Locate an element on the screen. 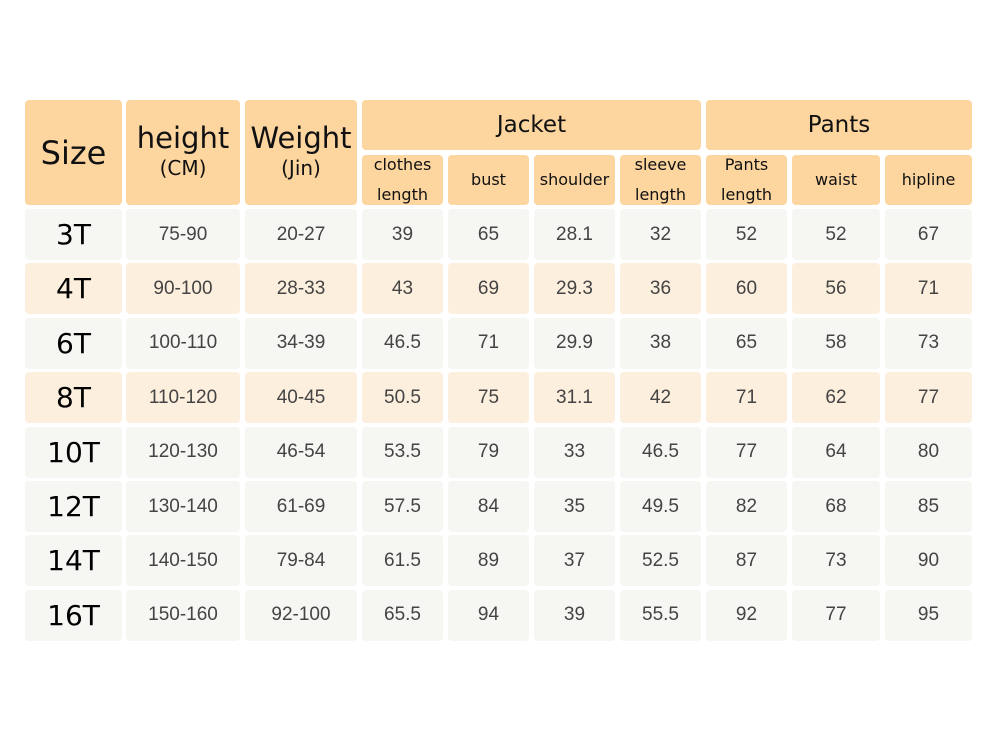 This screenshot has height=730, width=1000. table-cell: 35 is located at coordinates (574, 506).